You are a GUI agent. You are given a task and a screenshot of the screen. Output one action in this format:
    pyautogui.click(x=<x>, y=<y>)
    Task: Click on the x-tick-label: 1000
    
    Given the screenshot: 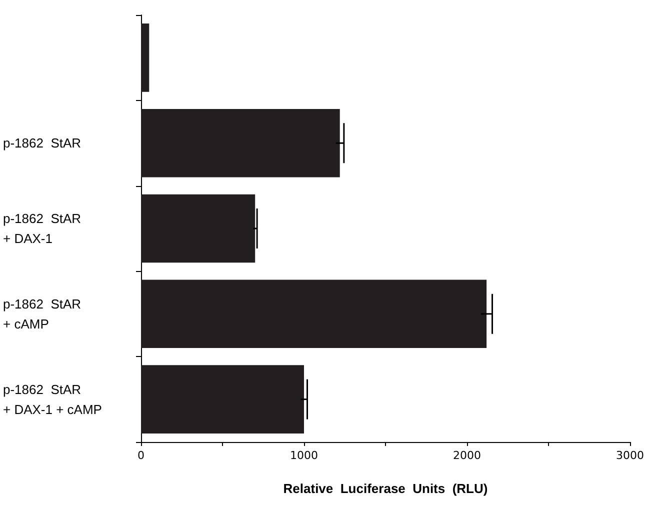 What is the action you would take?
    pyautogui.click(x=304, y=455)
    